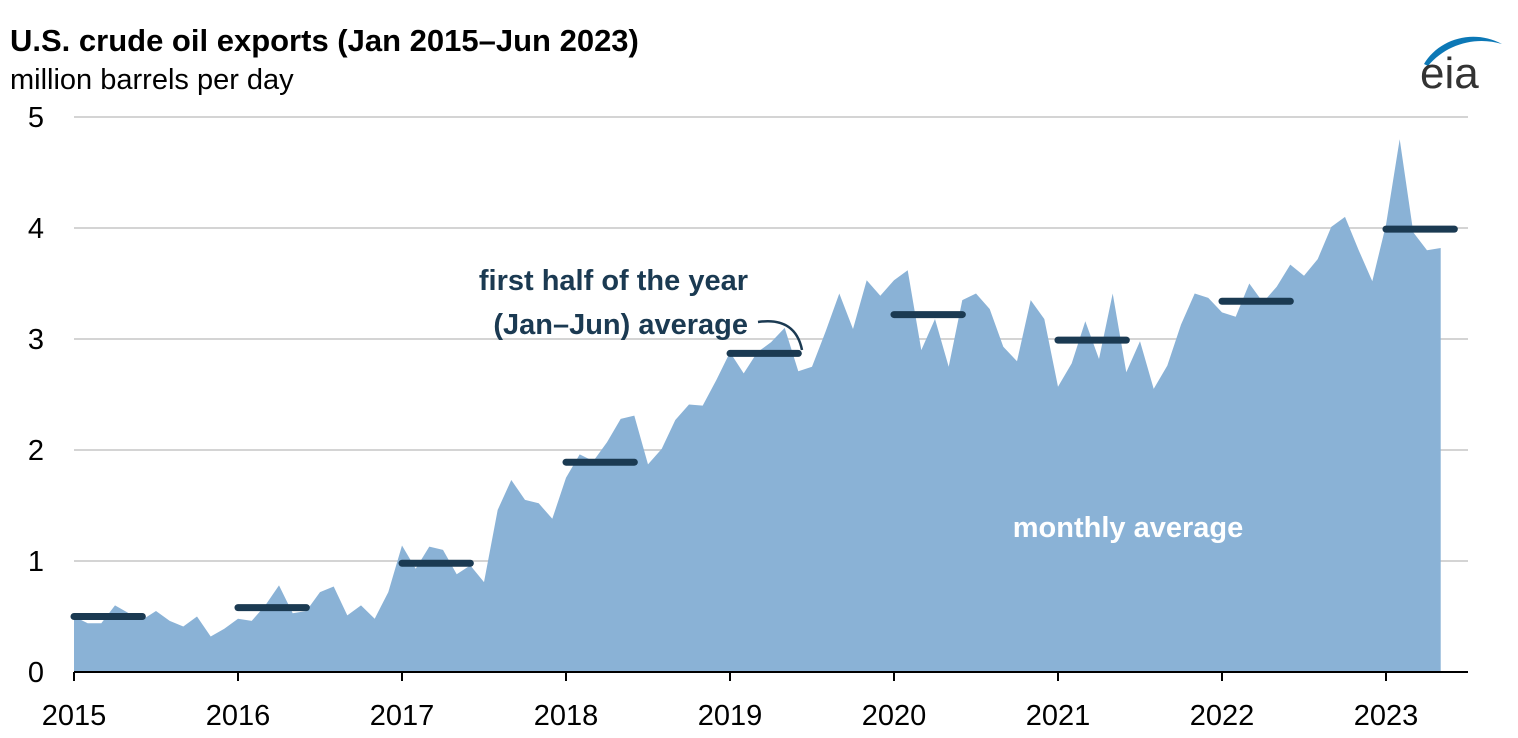  What do you see at coordinates (641, 308) in the screenshot?
I see `half-year-annotation: first half of the year (Jan–Jun) average` at bounding box center [641, 308].